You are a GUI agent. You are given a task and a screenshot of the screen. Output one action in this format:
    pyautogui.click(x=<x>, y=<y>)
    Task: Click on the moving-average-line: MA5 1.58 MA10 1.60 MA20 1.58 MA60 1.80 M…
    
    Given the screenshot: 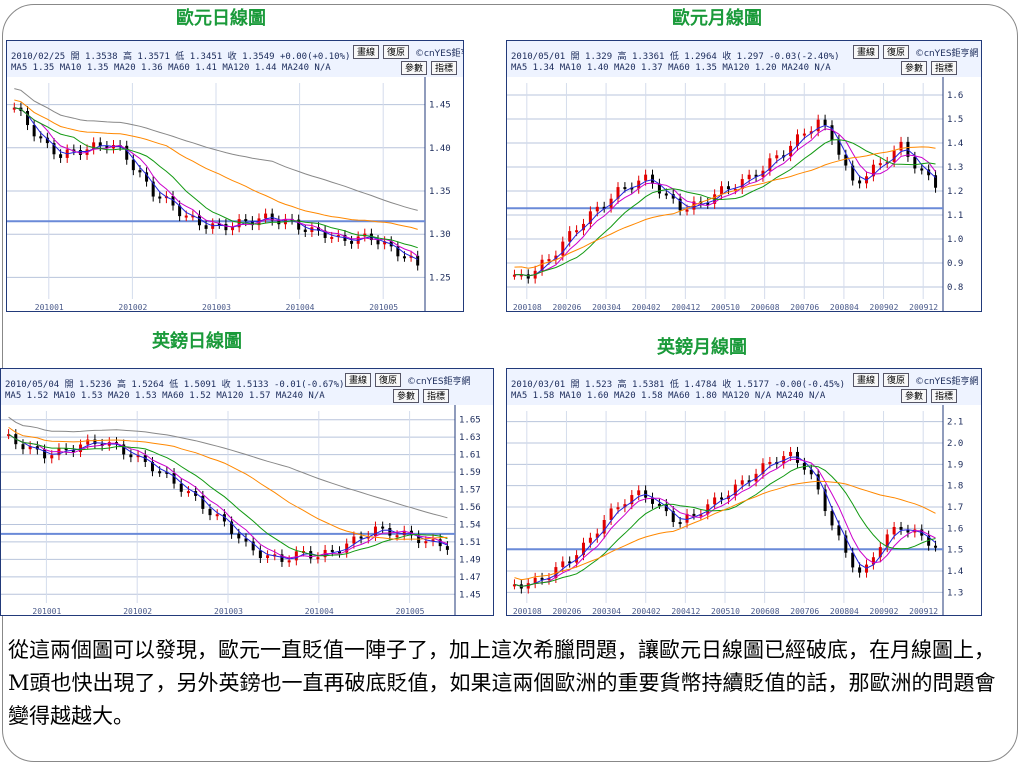 What is the action you would take?
    pyautogui.click(x=668, y=396)
    